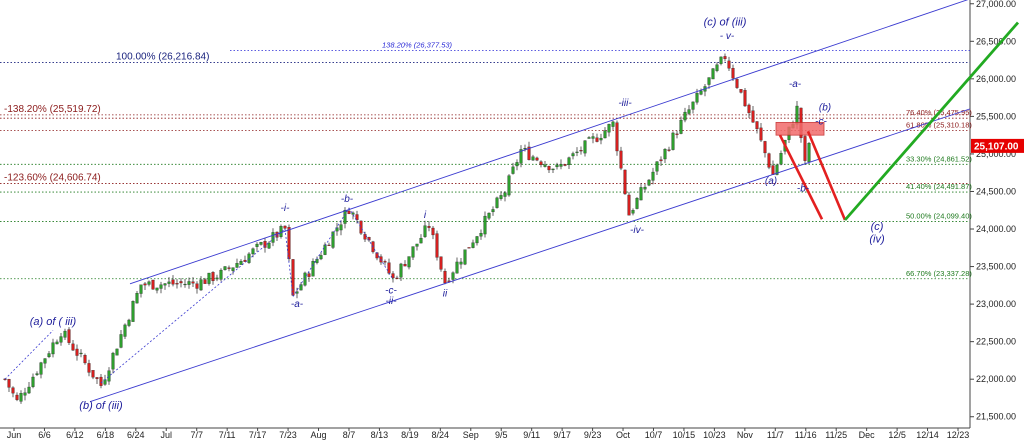  Describe the element at coordinates (800, 128) in the screenshot. I see `target-zone-box` at that location.